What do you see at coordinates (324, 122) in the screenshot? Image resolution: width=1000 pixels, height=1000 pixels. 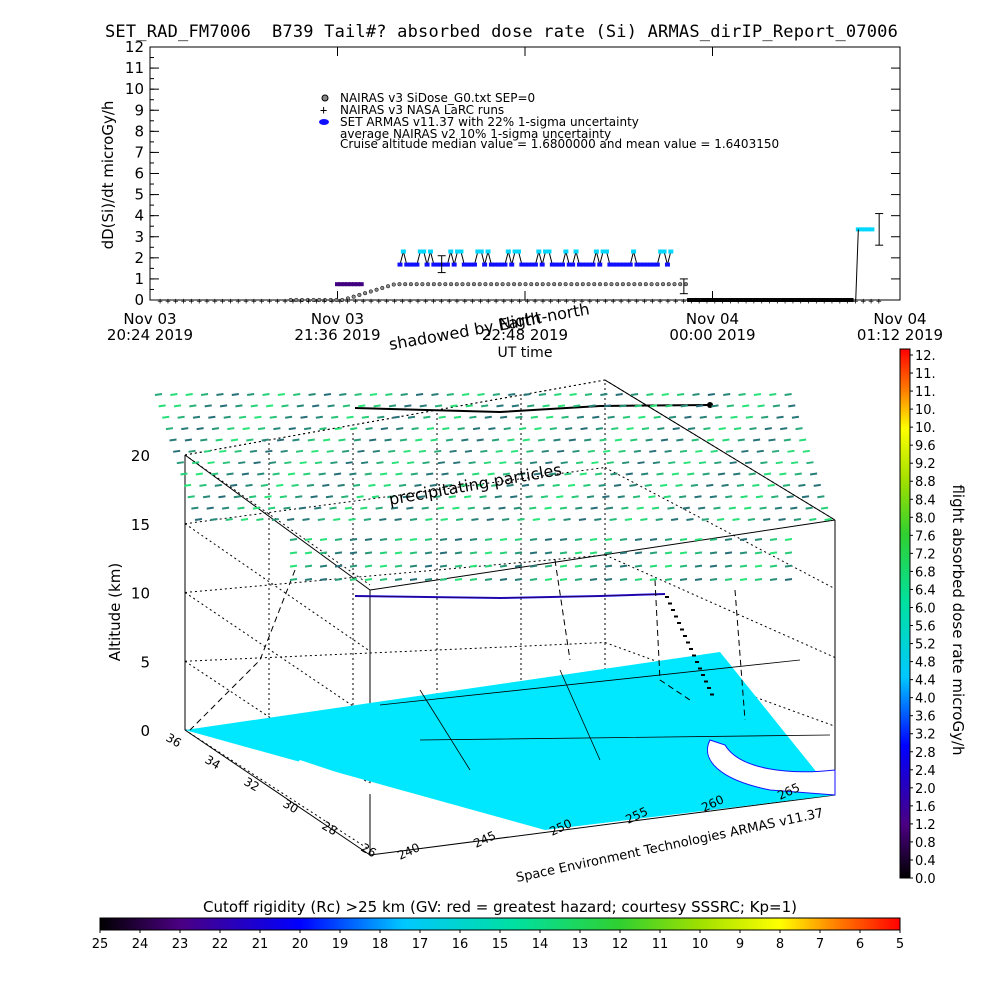 I see `legend-marker` at bounding box center [324, 122].